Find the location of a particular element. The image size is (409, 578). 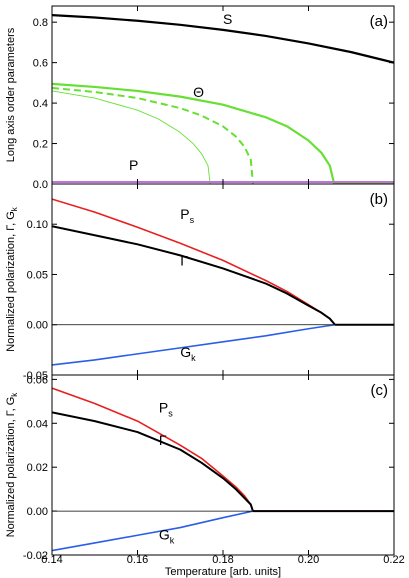

y-axis-title-text: Long axis order parameters is located at coordinates (11, 94).